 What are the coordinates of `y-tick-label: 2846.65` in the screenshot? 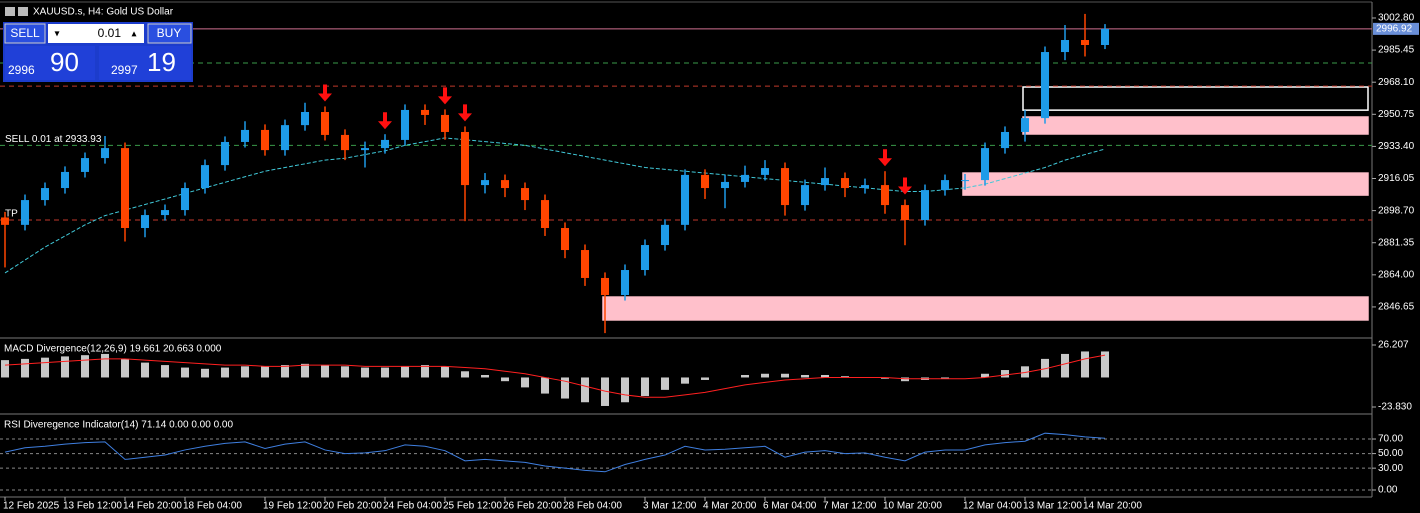 It's located at (1396, 307).